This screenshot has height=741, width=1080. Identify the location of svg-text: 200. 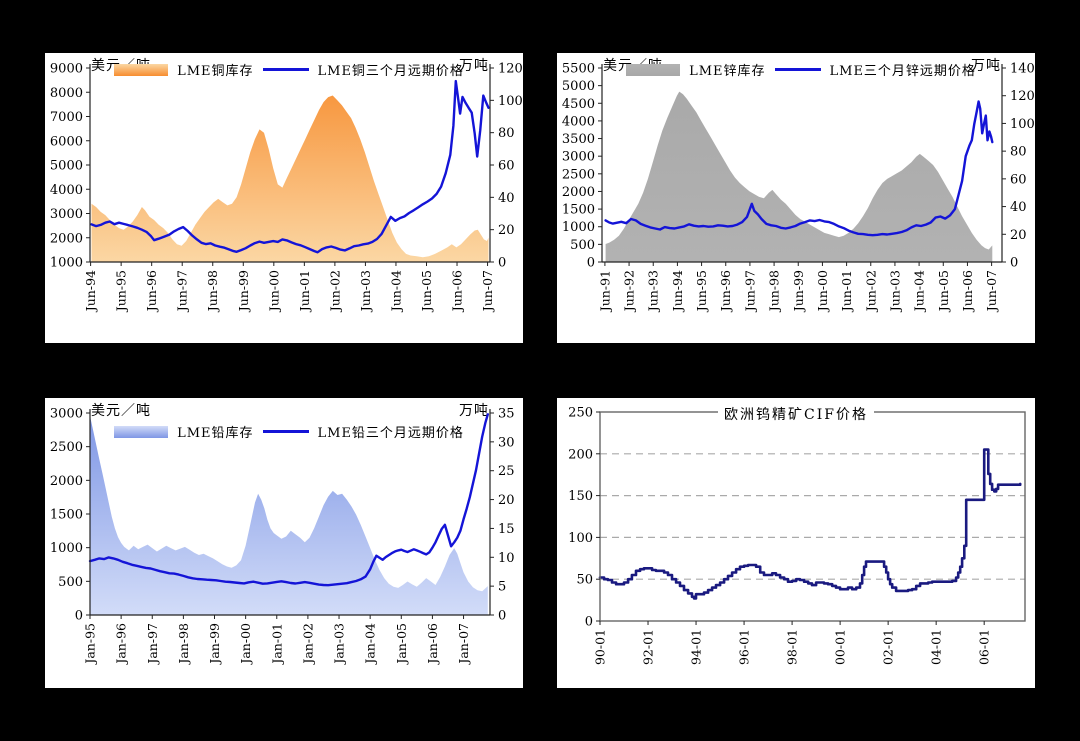
(580, 454).